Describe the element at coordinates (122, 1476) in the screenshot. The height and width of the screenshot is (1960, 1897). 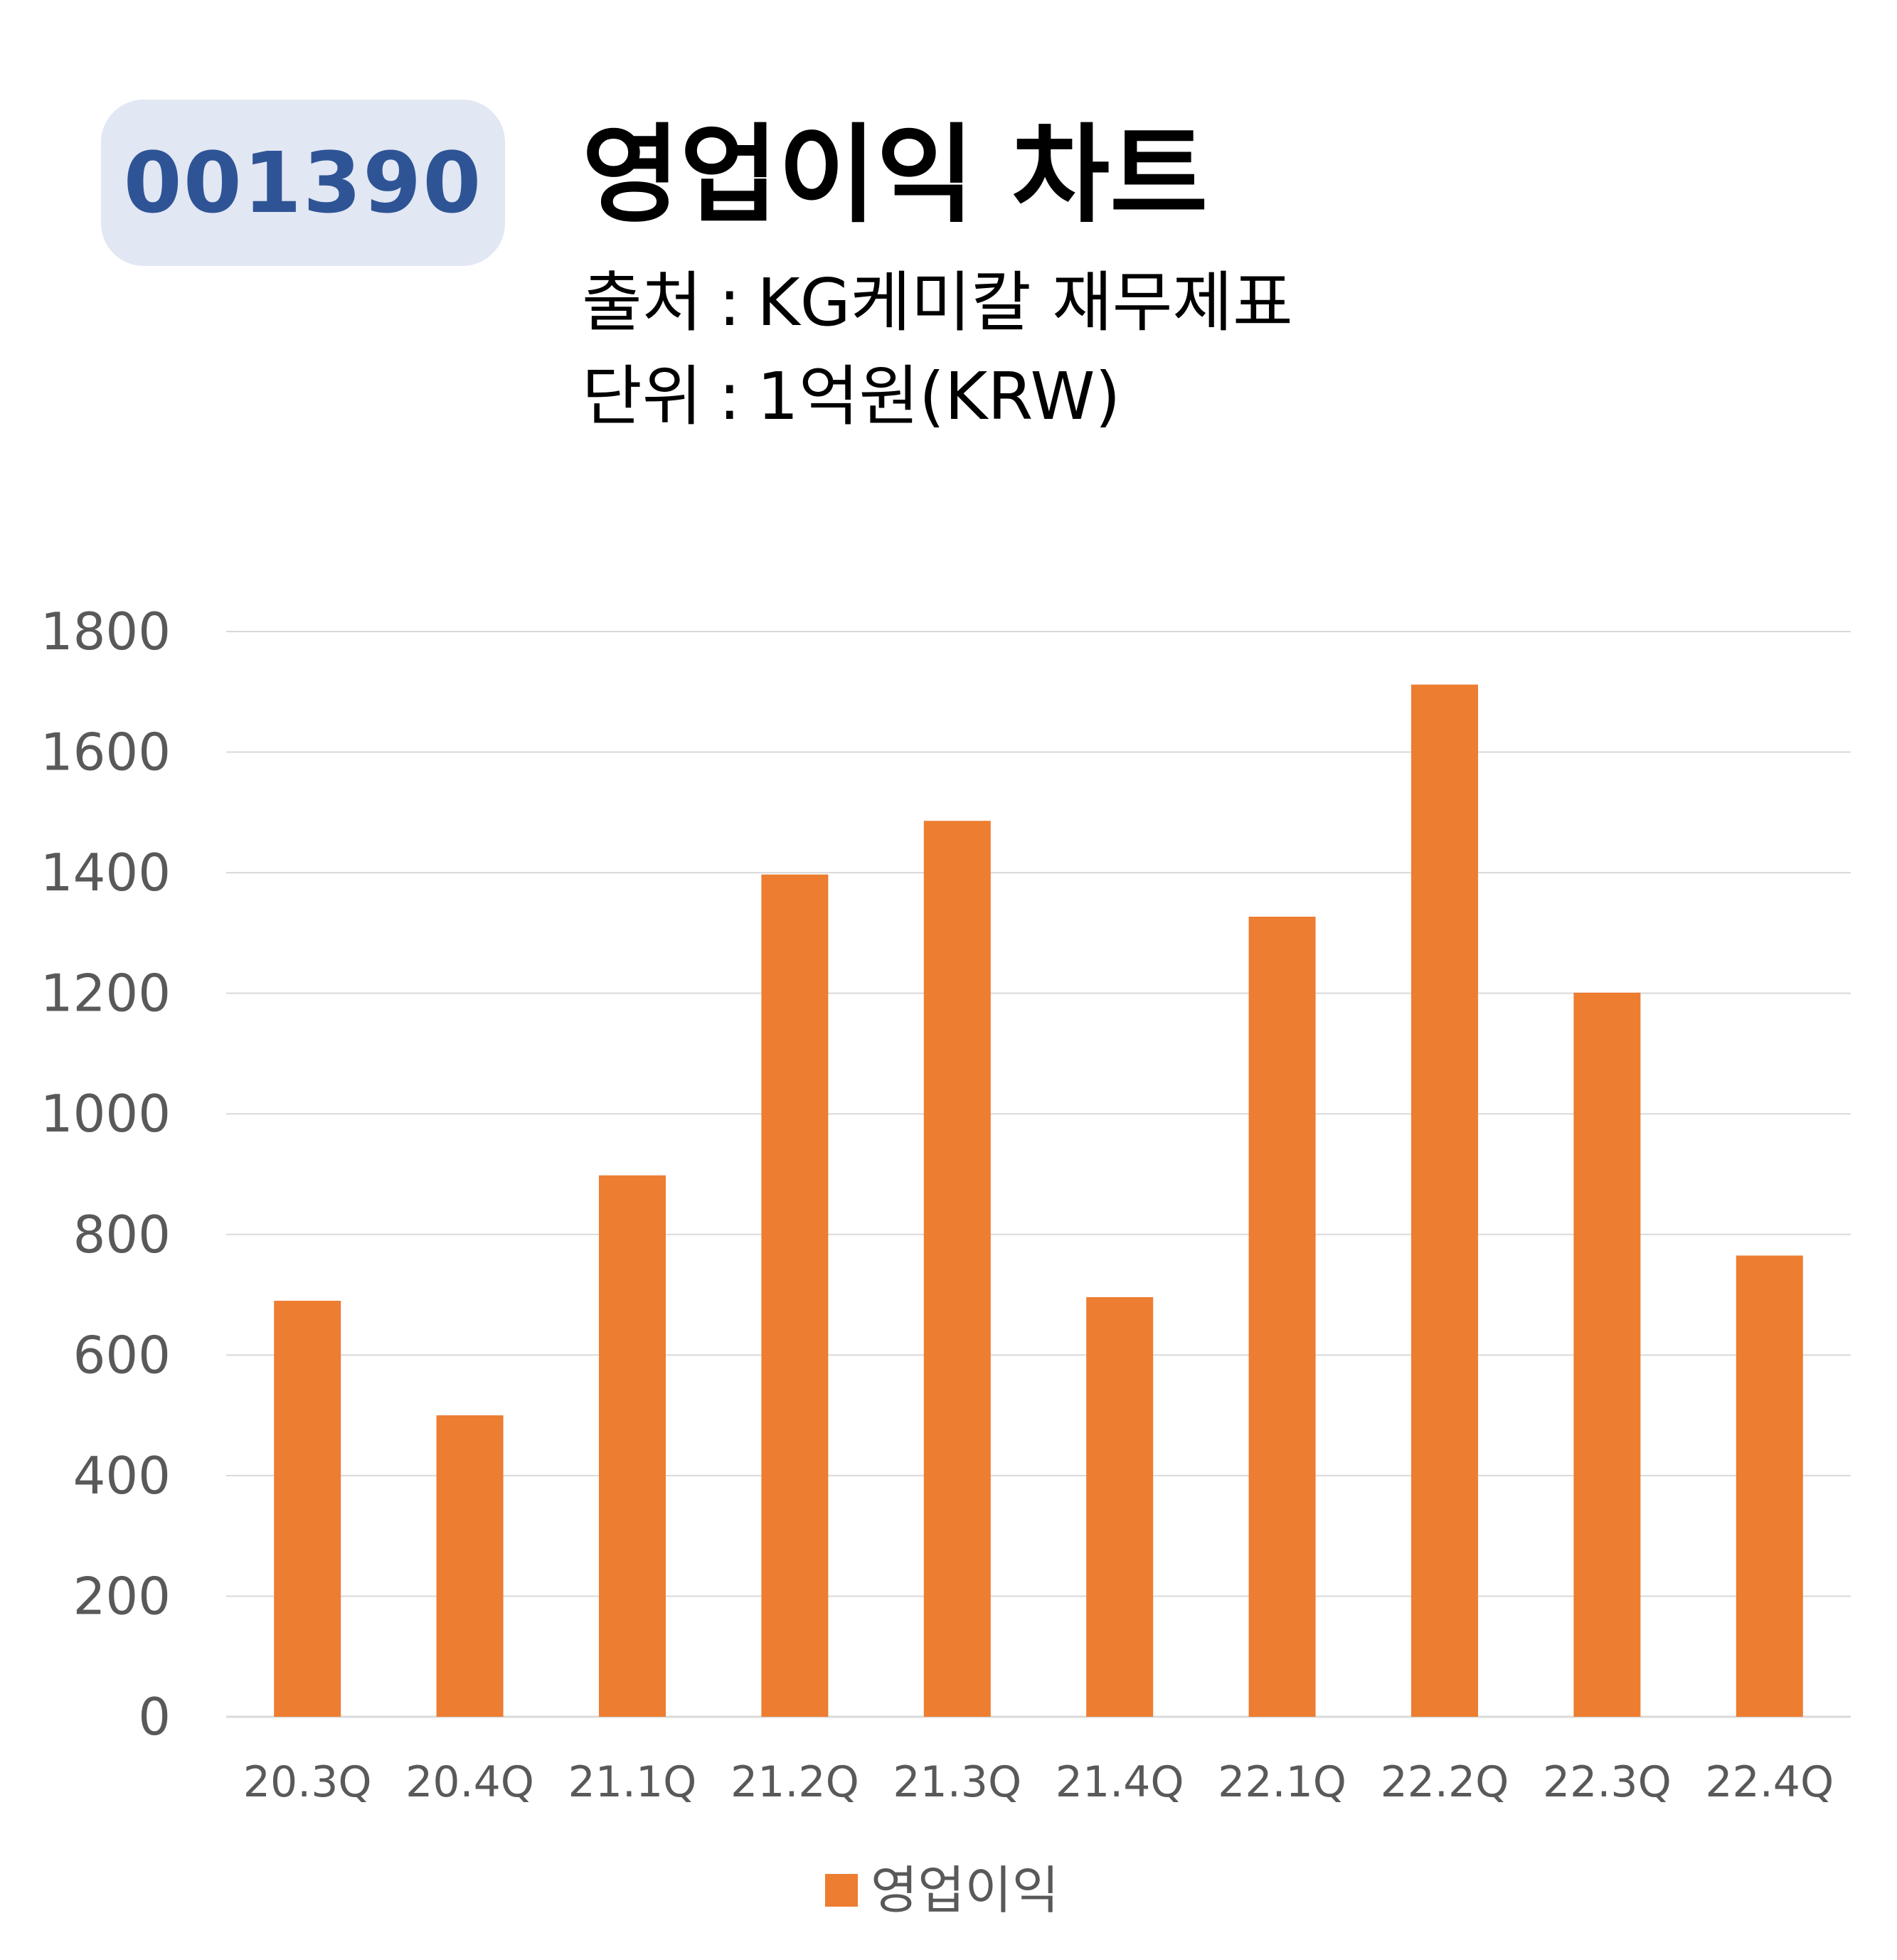
I see `y-tick-label: 400` at that location.